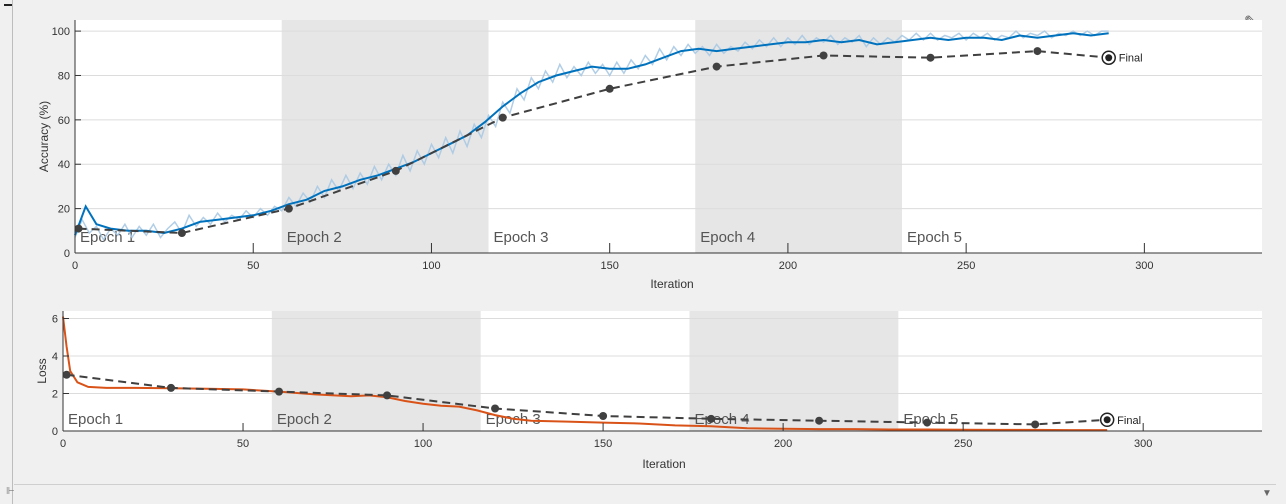 The image size is (1286, 504). I want to click on loss-y-tick-label: 0, so click(55, 432).